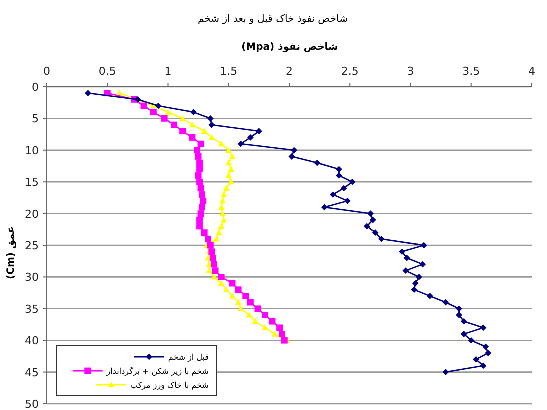  What do you see at coordinates (290, 47) in the screenshot?
I see `x-axis-title: شاخص نفوذ (Mpa)` at bounding box center [290, 47].